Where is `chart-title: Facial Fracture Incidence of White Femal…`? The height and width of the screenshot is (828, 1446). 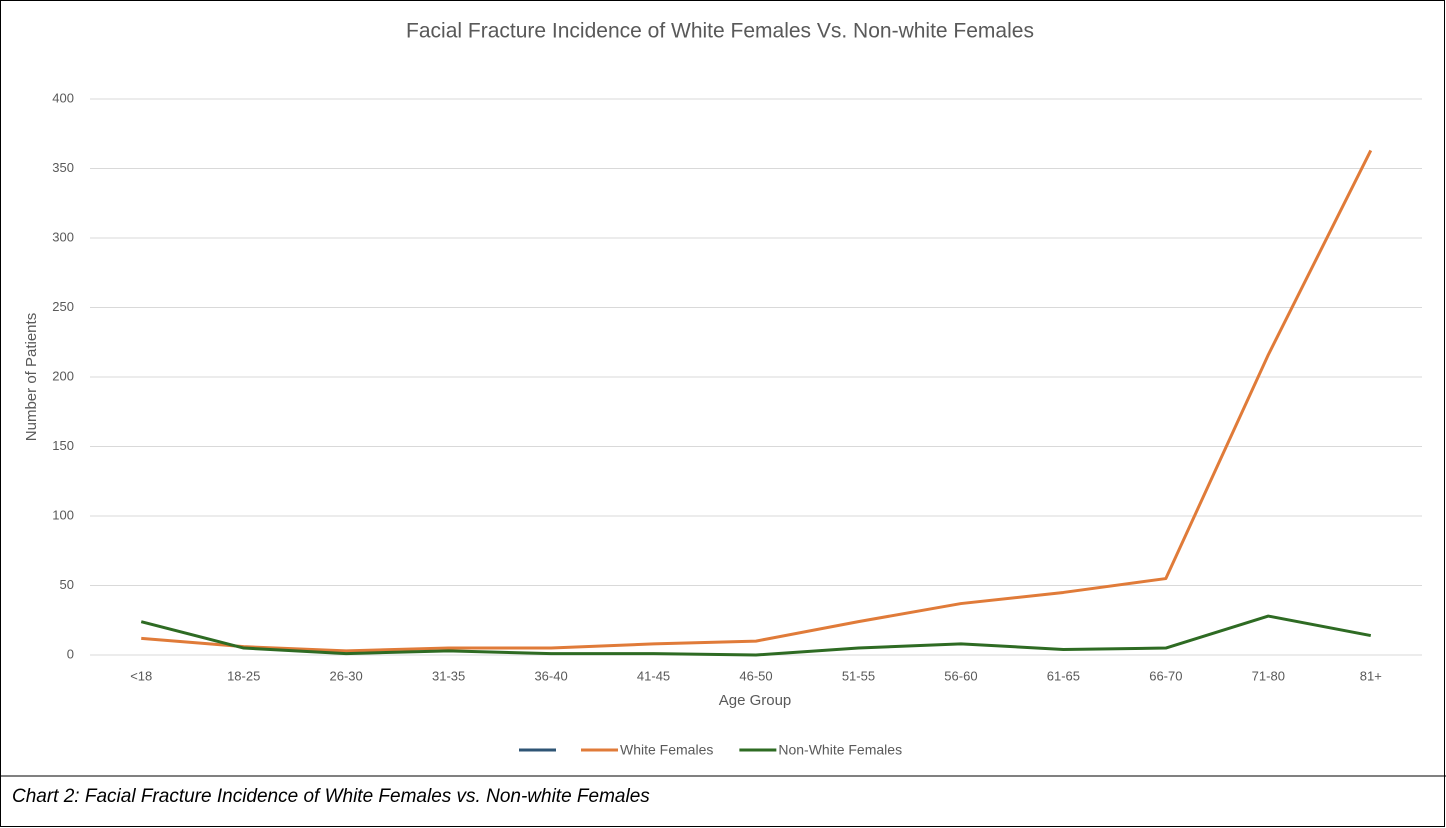
chart-title: Facial Fracture Incidence of White Femal… is located at coordinates (720, 31).